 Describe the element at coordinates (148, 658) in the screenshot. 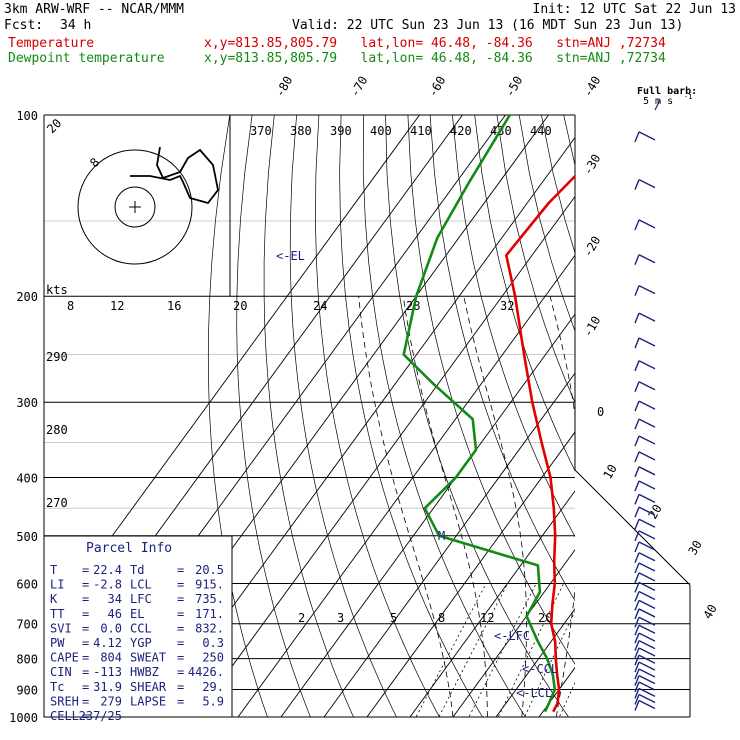

I see `parcel-key: SWEAT` at that location.